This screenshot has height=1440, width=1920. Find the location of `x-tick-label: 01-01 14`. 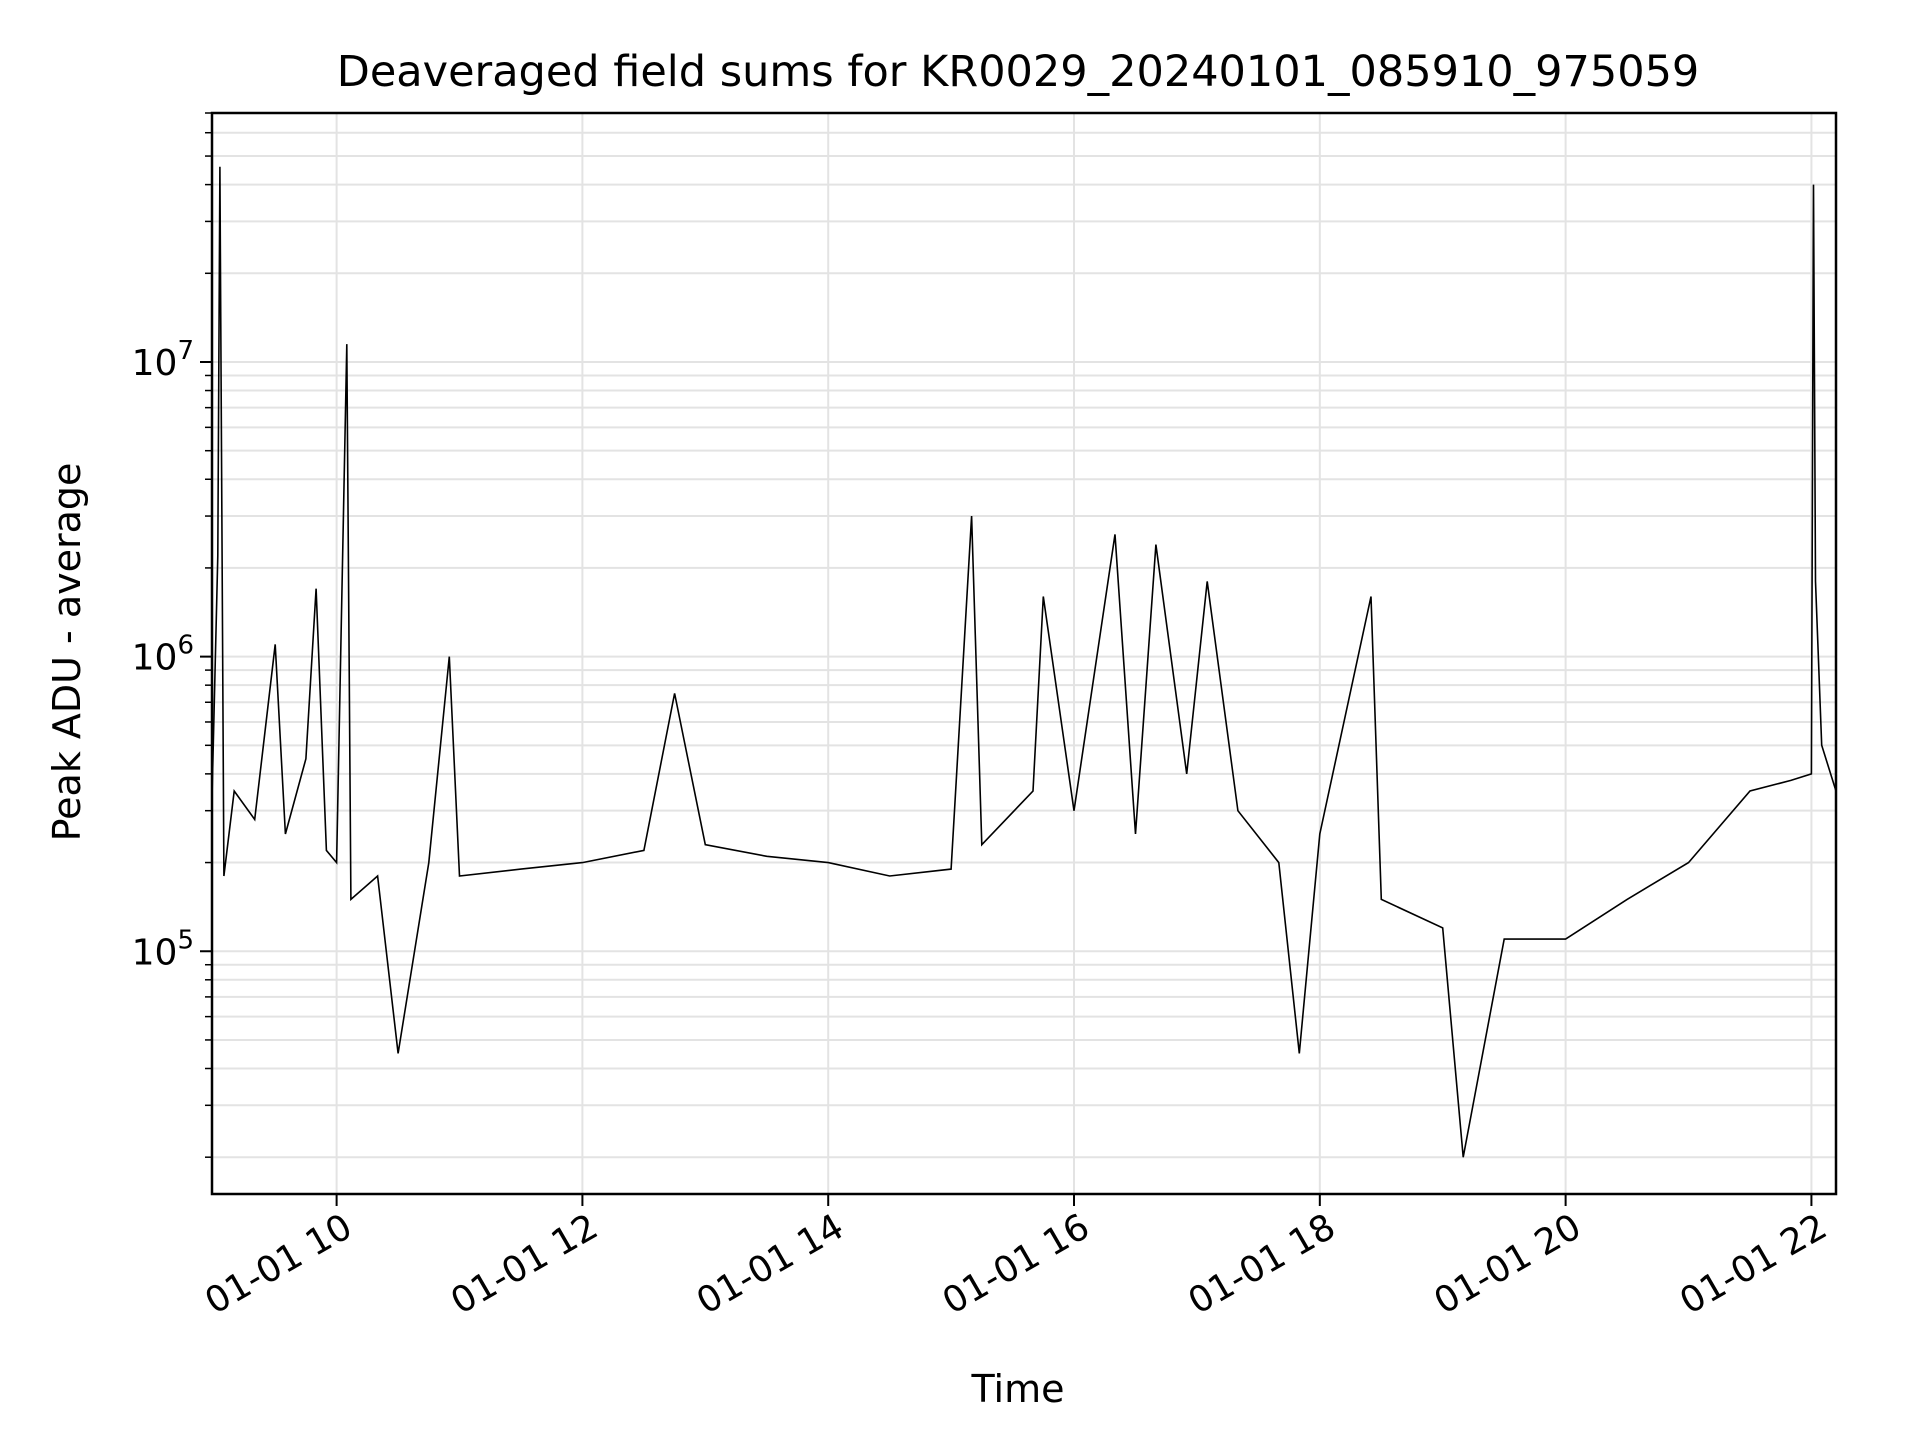

x-tick-label: 01-01 14 is located at coordinates (770, 1264).